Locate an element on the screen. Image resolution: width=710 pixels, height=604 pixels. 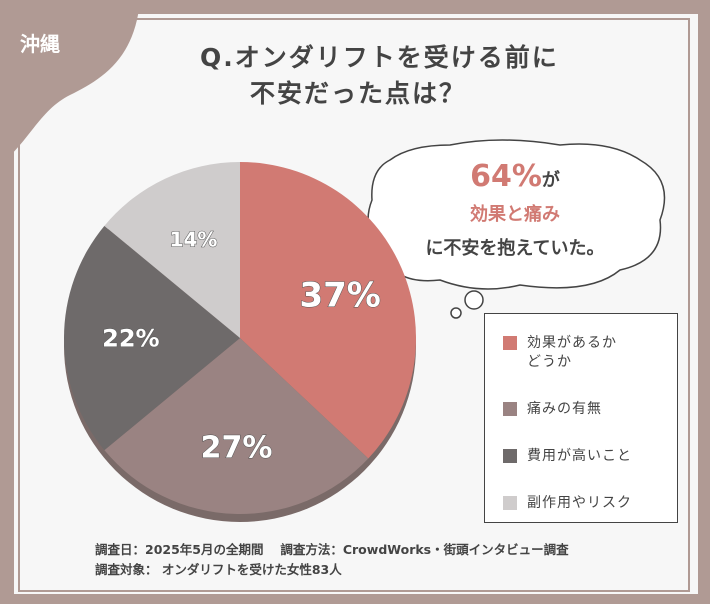
legend-label: 痛みの有無 is located at coordinates (564, 409).